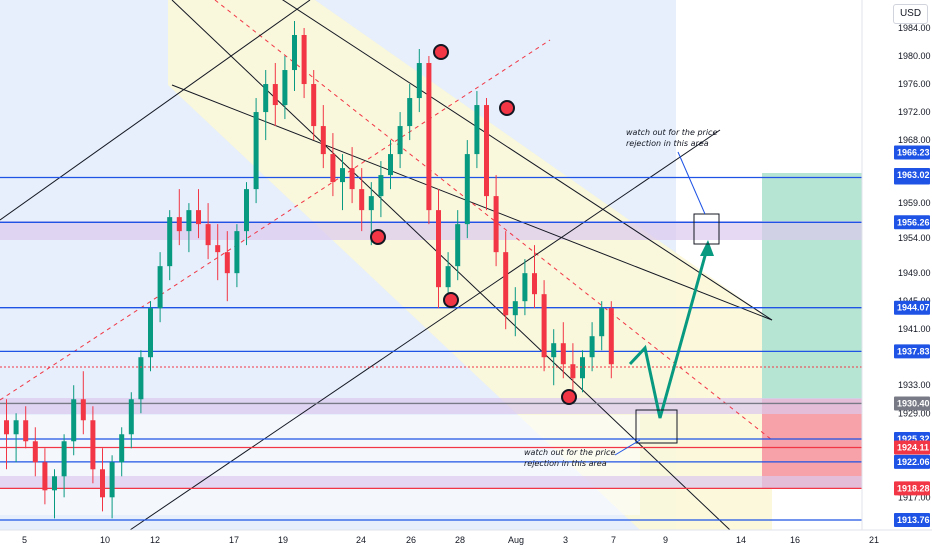 The width and height of the screenshot is (932, 550). I want to click on x-tick-label: 28, so click(460, 540).